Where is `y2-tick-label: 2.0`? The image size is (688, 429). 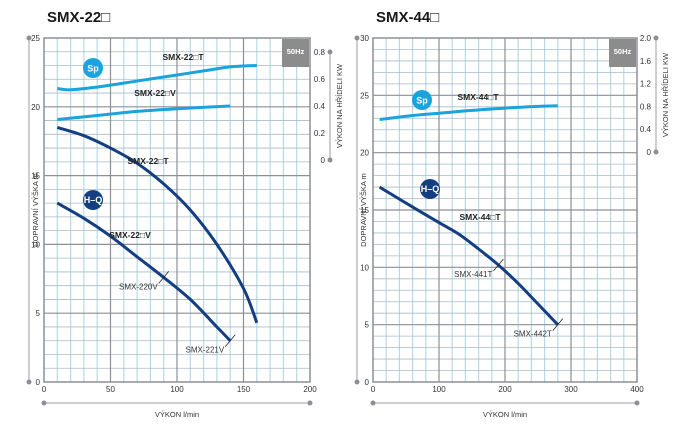
y2-tick-label: 2.0 is located at coordinates (646, 38).